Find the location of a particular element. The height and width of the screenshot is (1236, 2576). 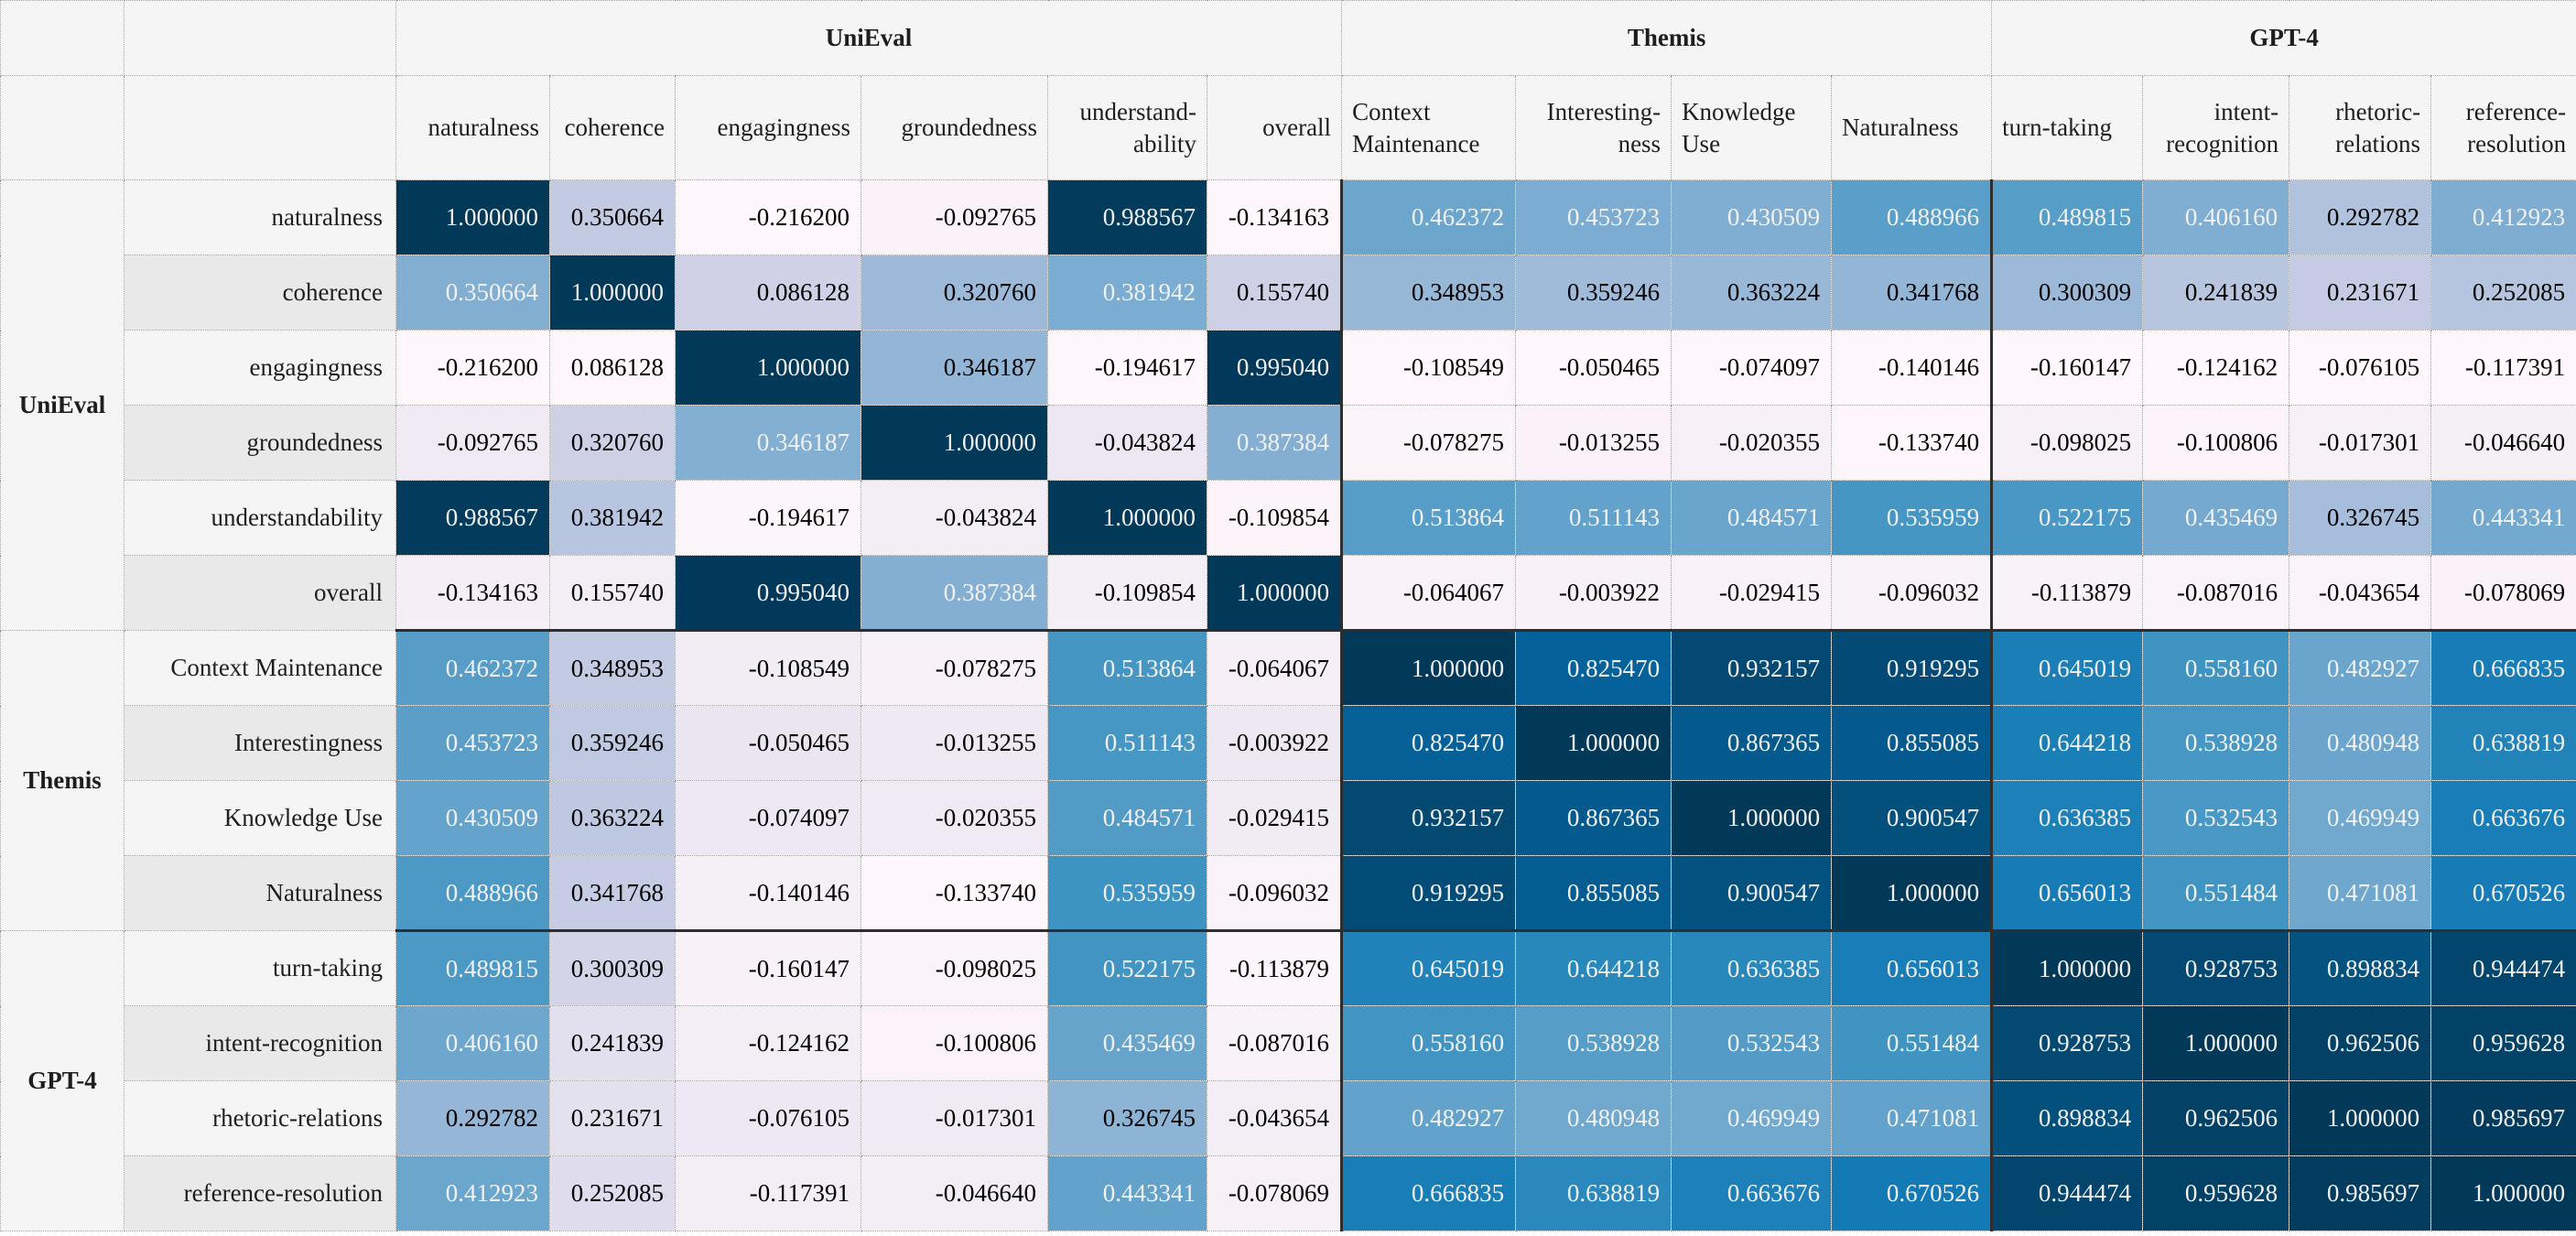

matrix-cell: -0.113879 is located at coordinates (2067, 593).